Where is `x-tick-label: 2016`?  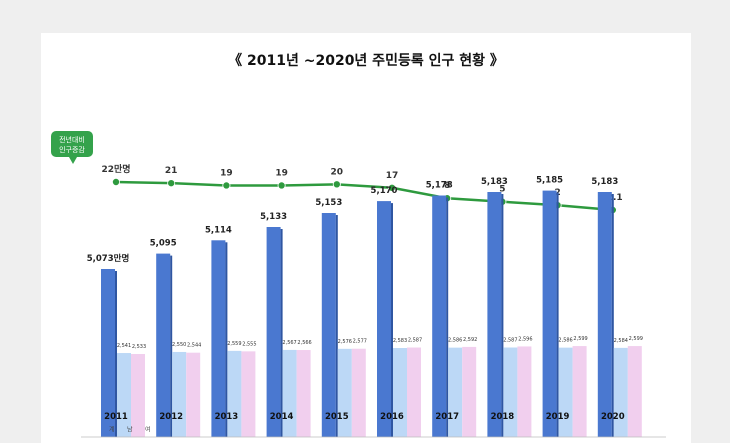
x-tick-label: 2016 is located at coordinates (392, 417).